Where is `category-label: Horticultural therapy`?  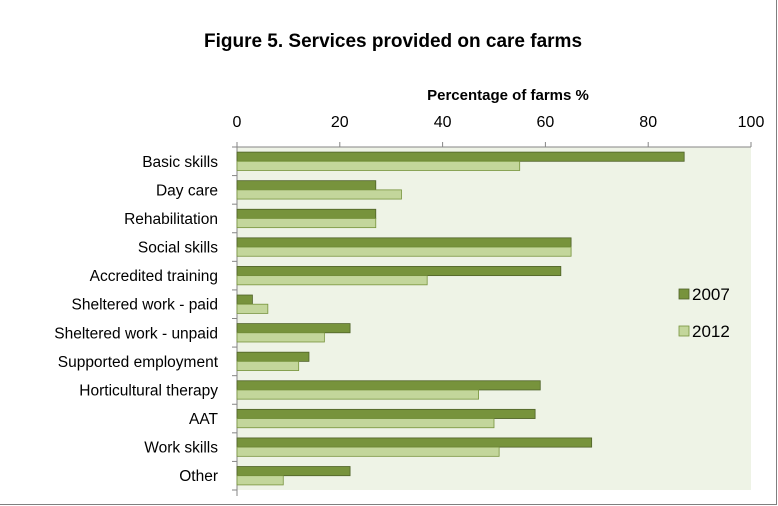 category-label: Horticultural therapy is located at coordinates (148, 390).